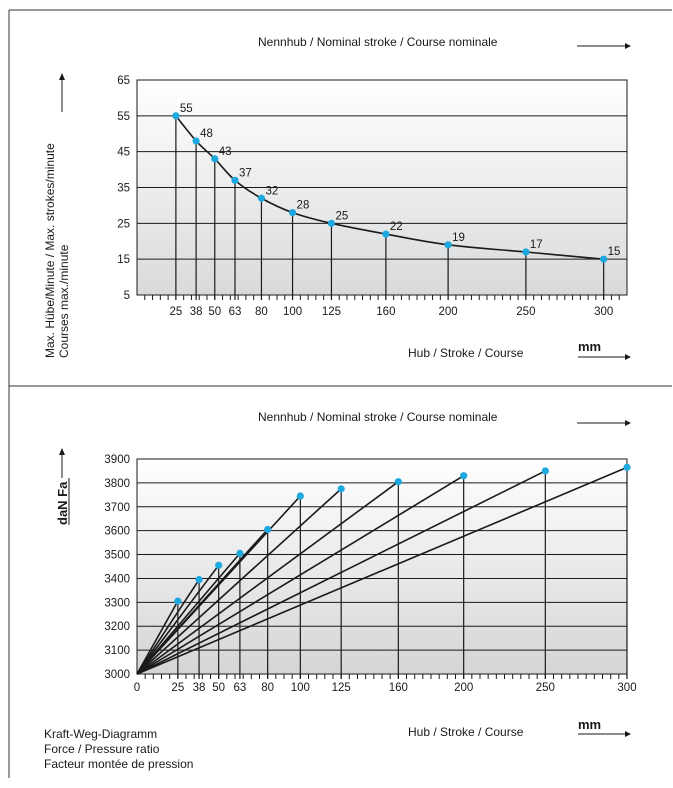  Describe the element at coordinates (117, 508) in the screenshot. I see `bottom-y-tick-label: 3700` at that location.